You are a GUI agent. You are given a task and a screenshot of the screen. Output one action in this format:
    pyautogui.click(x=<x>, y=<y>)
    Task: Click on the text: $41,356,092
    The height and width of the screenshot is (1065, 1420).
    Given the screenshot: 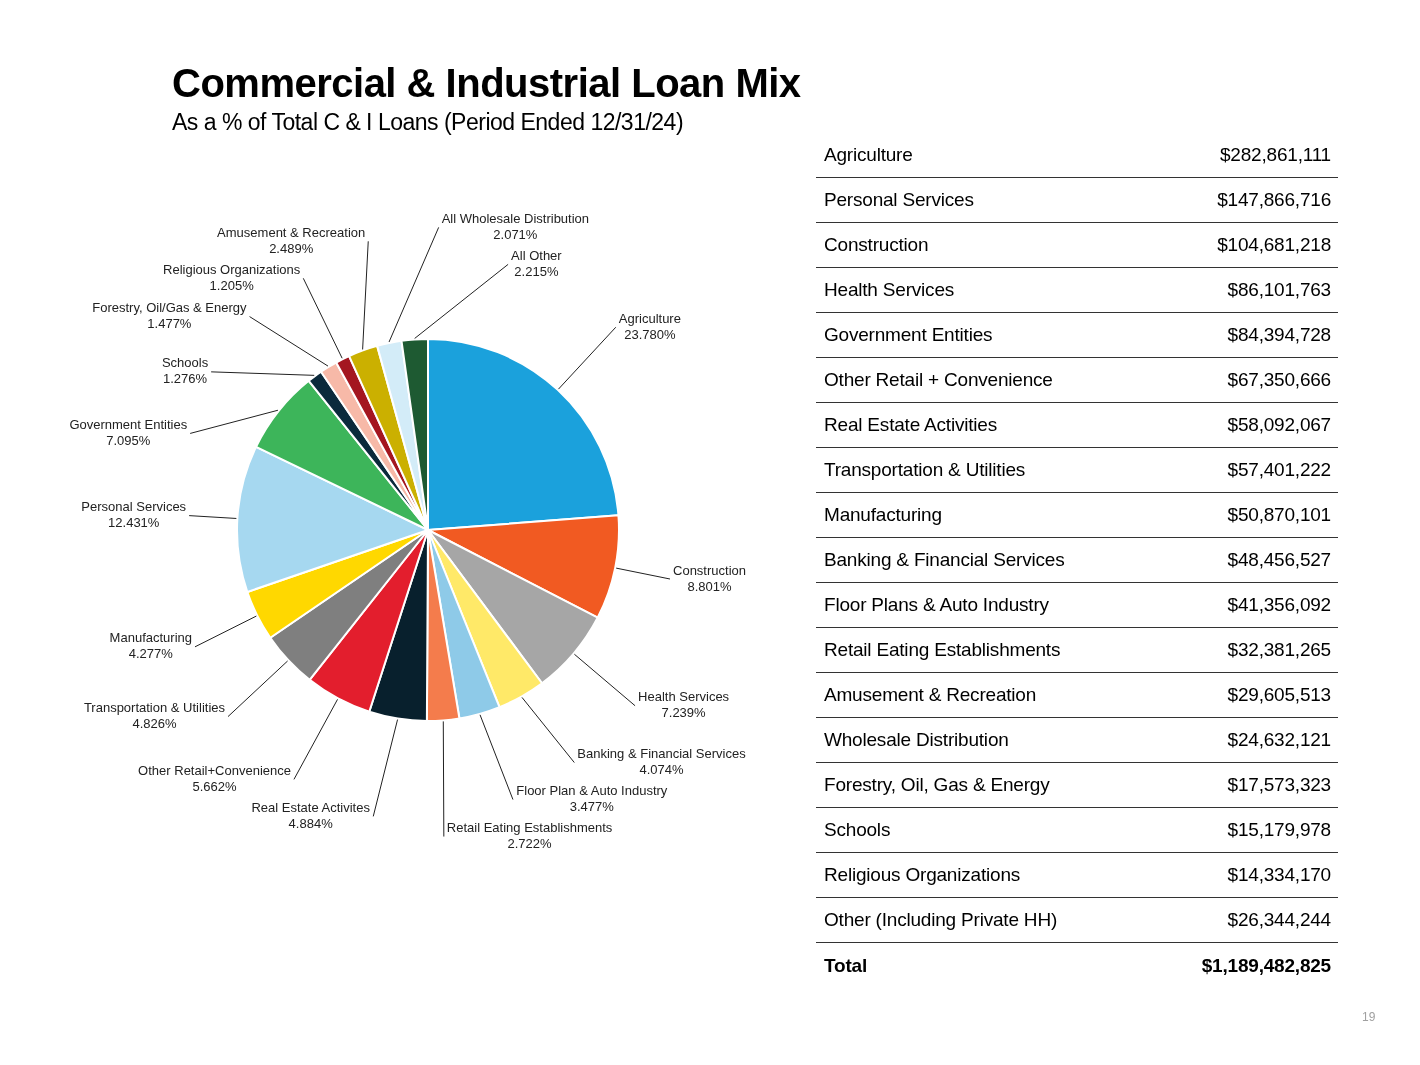 What is the action you would take?
    pyautogui.click(x=1279, y=604)
    